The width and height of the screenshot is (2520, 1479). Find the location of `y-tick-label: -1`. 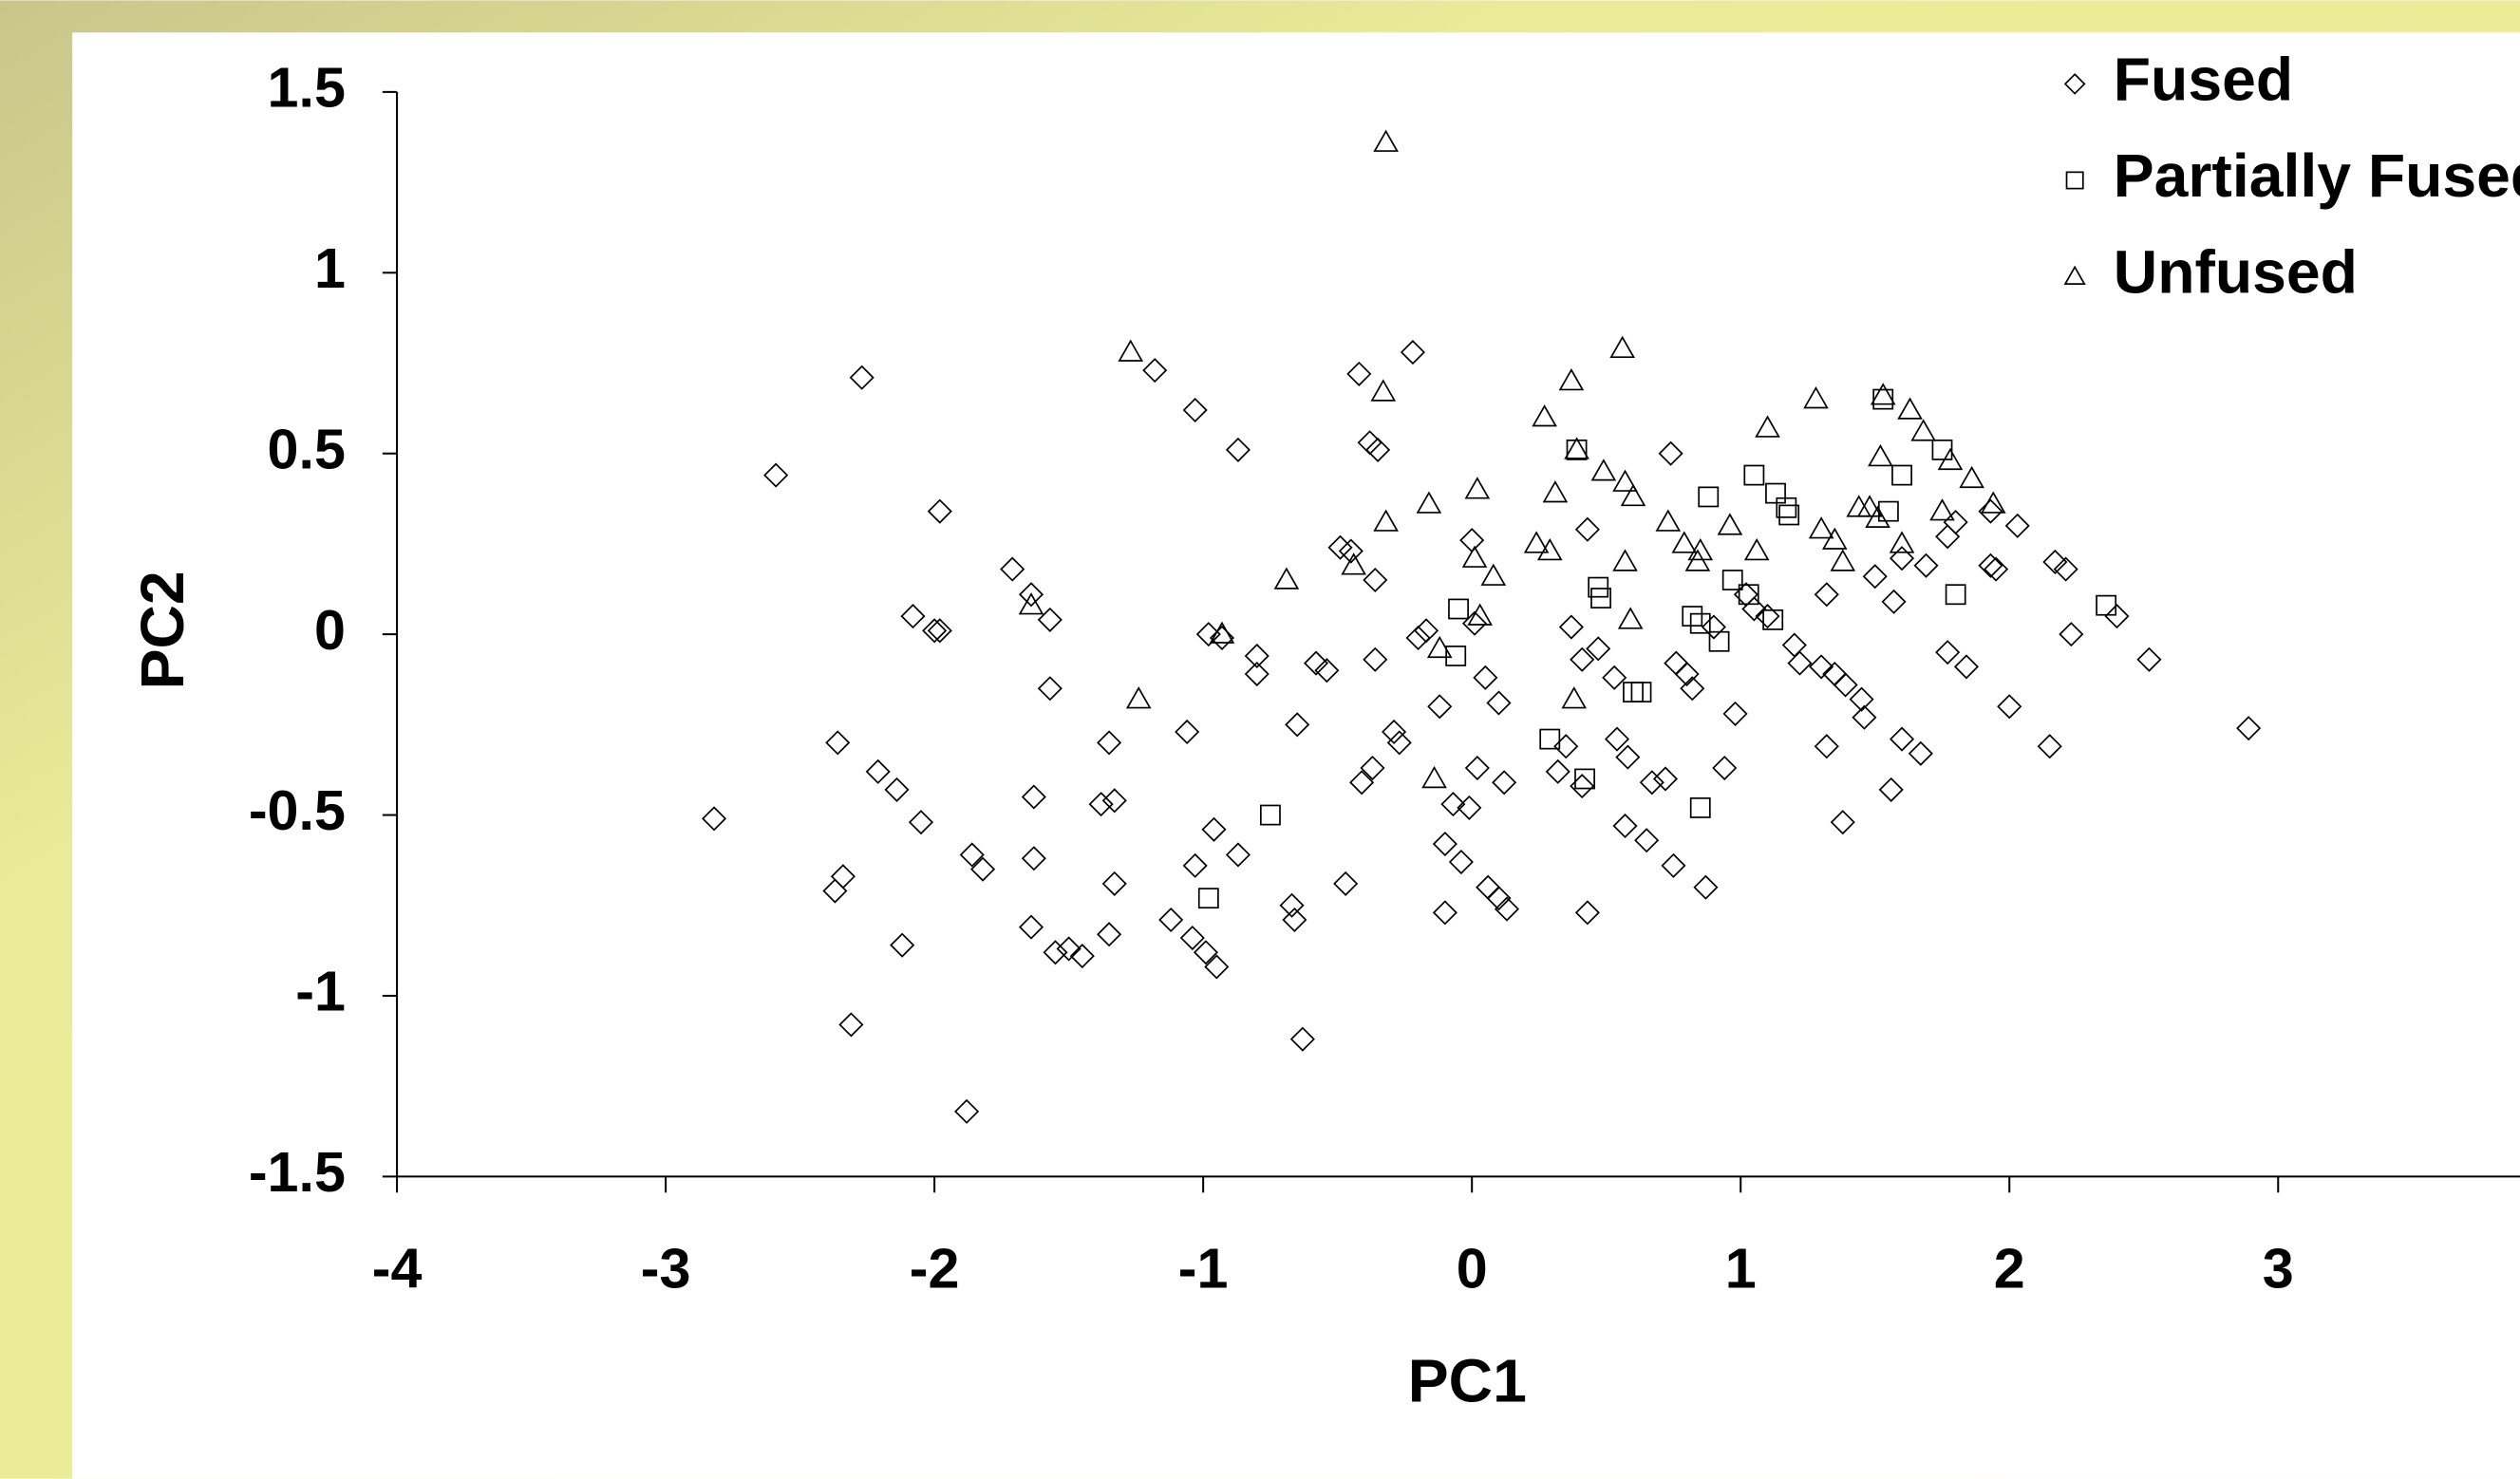

y-tick-label: -1 is located at coordinates (320, 991).